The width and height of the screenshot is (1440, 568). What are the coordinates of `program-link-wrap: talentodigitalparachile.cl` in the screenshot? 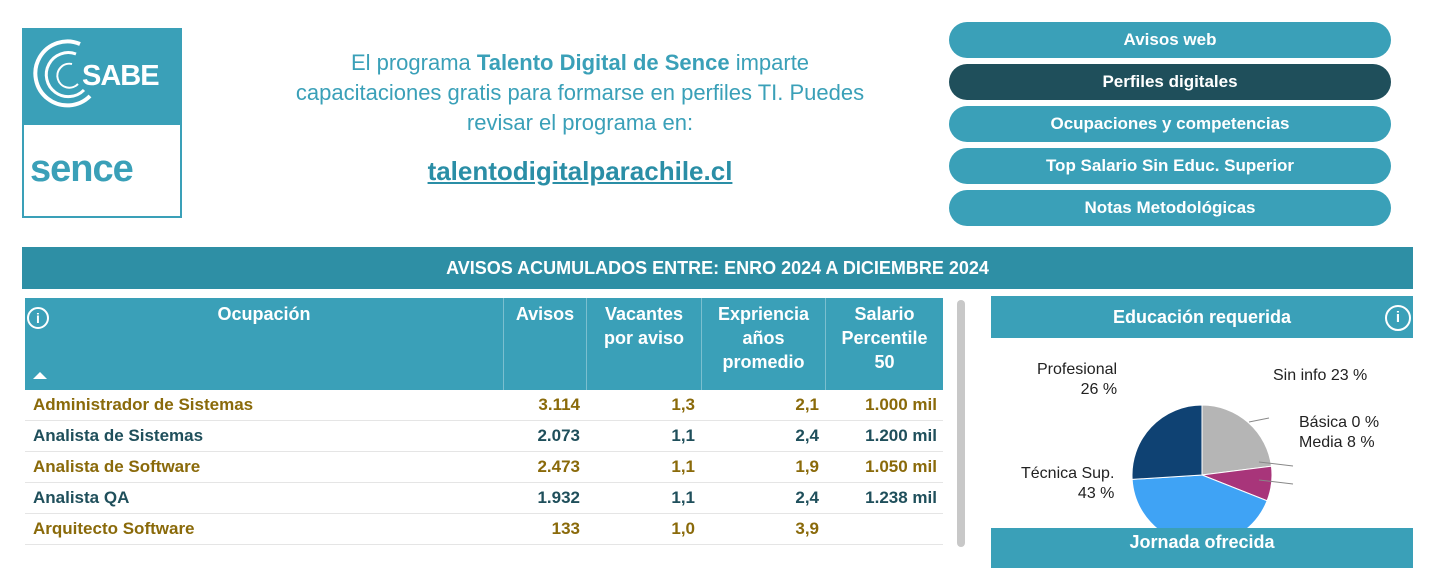 It's located at (580, 171).